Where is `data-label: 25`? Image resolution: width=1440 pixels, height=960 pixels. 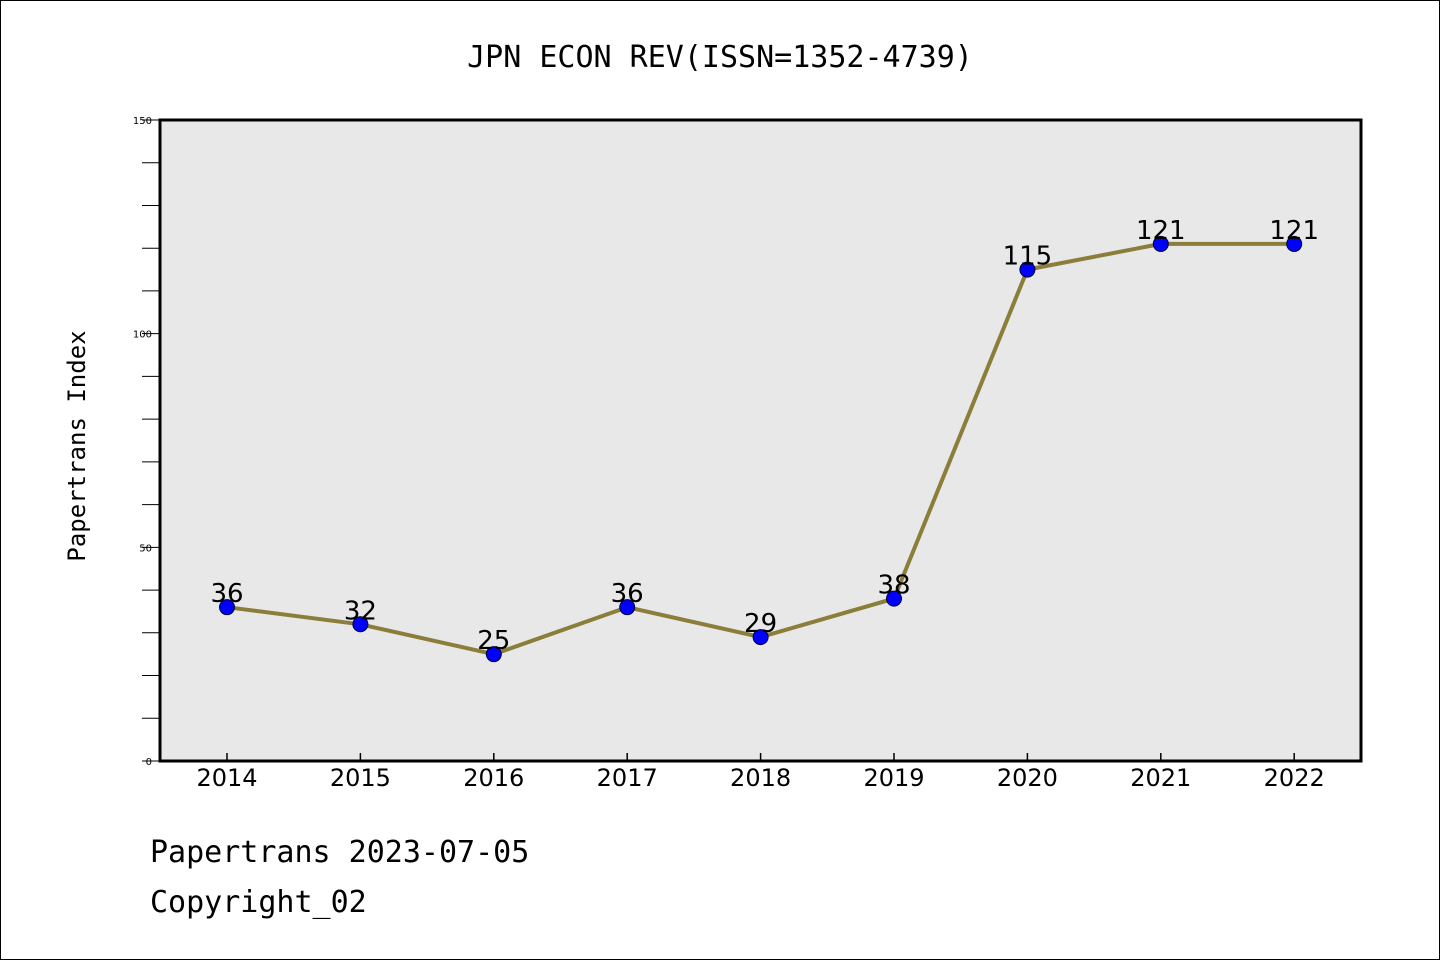
data-label: 25 is located at coordinates (493, 641).